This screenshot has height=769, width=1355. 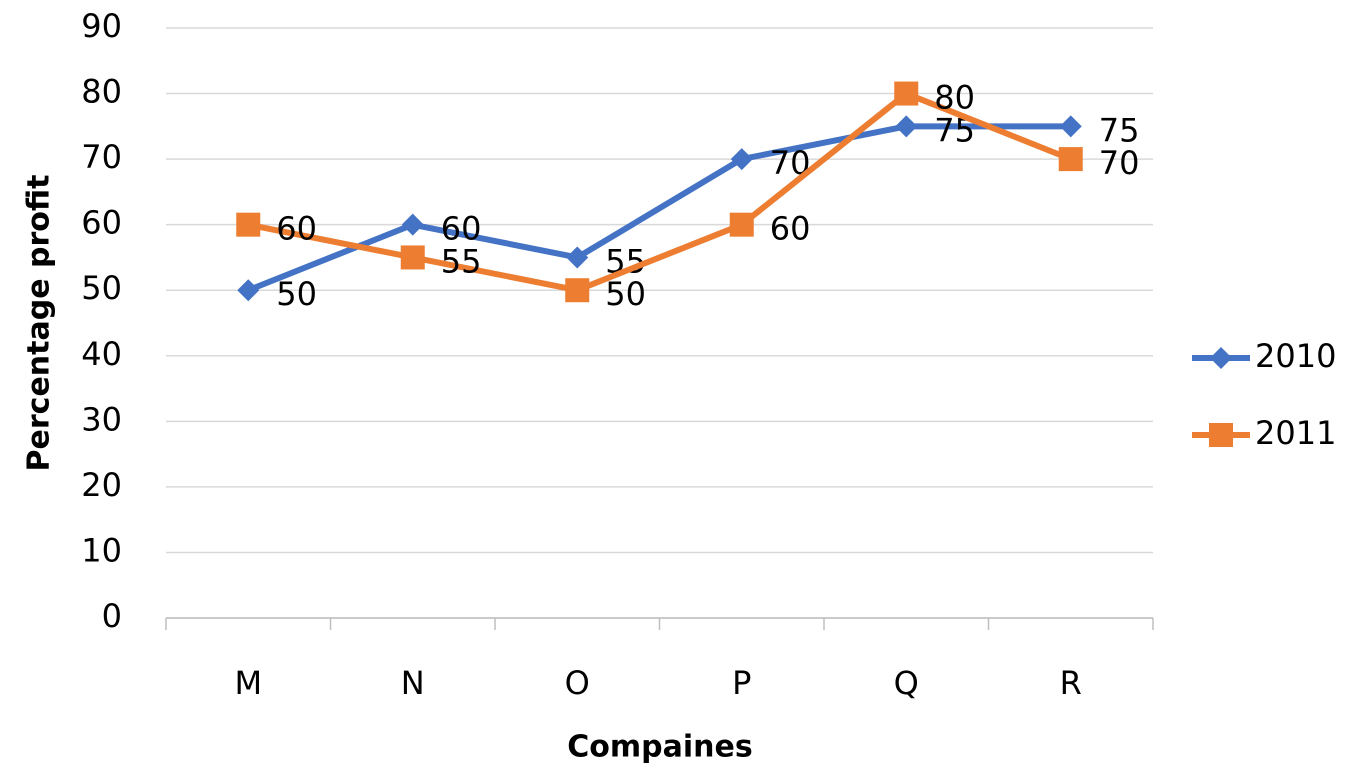 I want to click on x-tick-label: Q, so click(x=906, y=683).